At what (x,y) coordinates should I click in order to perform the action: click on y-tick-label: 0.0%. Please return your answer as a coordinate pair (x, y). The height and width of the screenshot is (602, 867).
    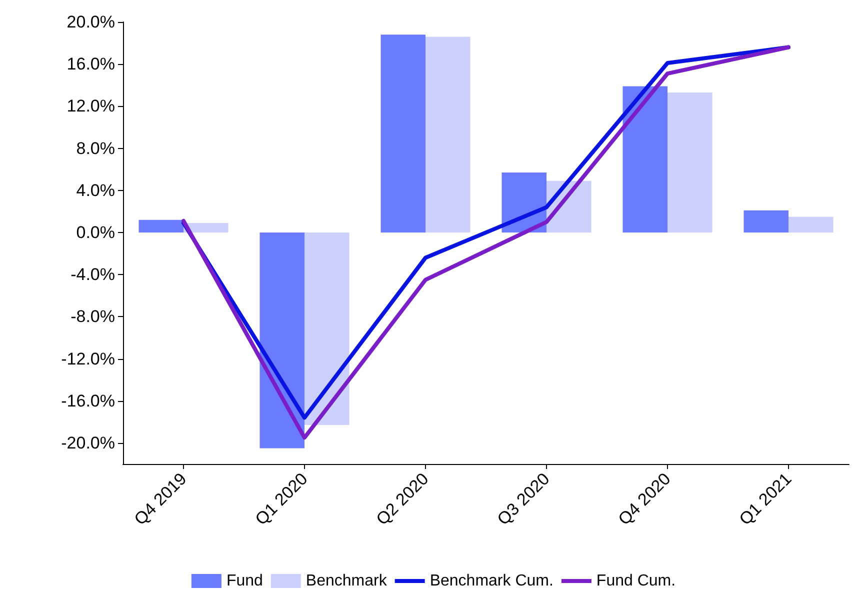
    Looking at the image, I should click on (95, 232).